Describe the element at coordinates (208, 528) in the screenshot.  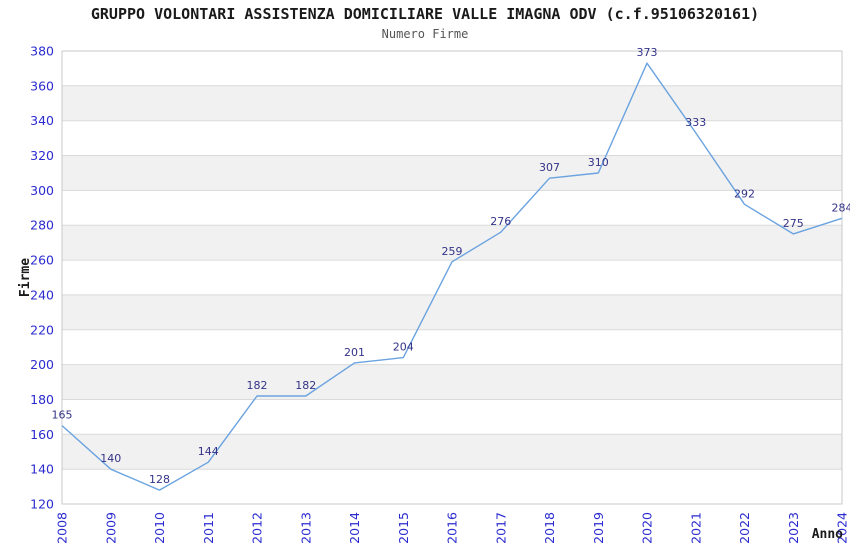
I see `x-axis-tick-label: 2011` at that location.